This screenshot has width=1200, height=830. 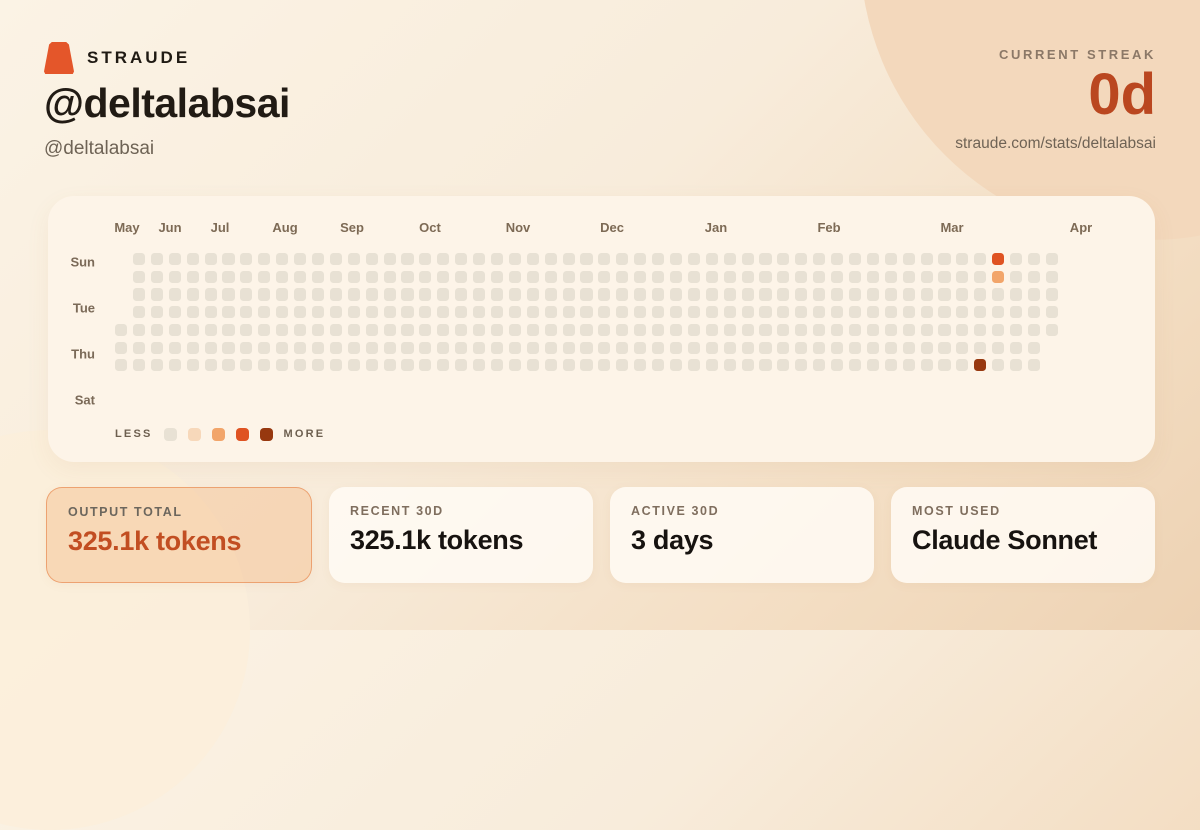 I want to click on page-title: @deltalabsai, so click(x=167, y=103).